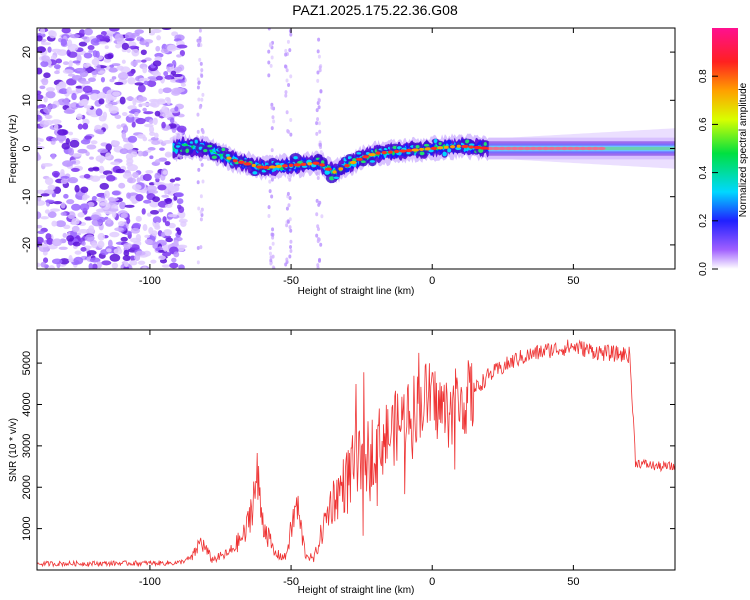 The width and height of the screenshot is (750, 600). Describe the element at coordinates (432, 582) in the screenshot. I see `x-tick-label: 0` at that location.